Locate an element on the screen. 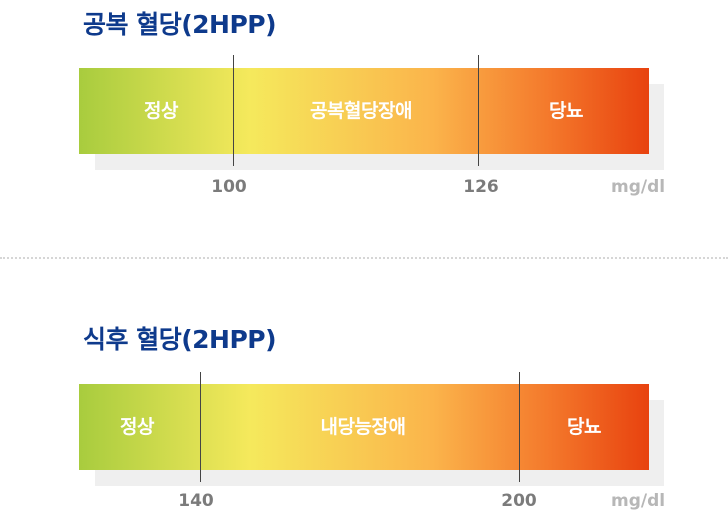  postmeal-title: 식후 혈당(2HPP) is located at coordinates (180, 339).